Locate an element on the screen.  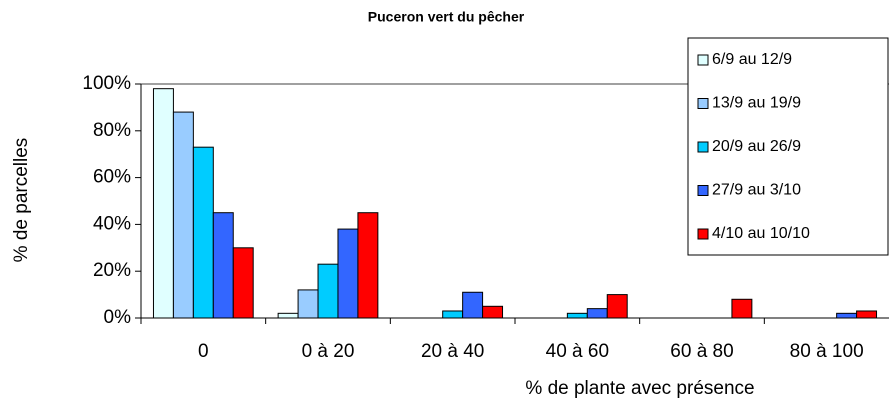
x-tick-label: 80 à 100 is located at coordinates (827, 351).